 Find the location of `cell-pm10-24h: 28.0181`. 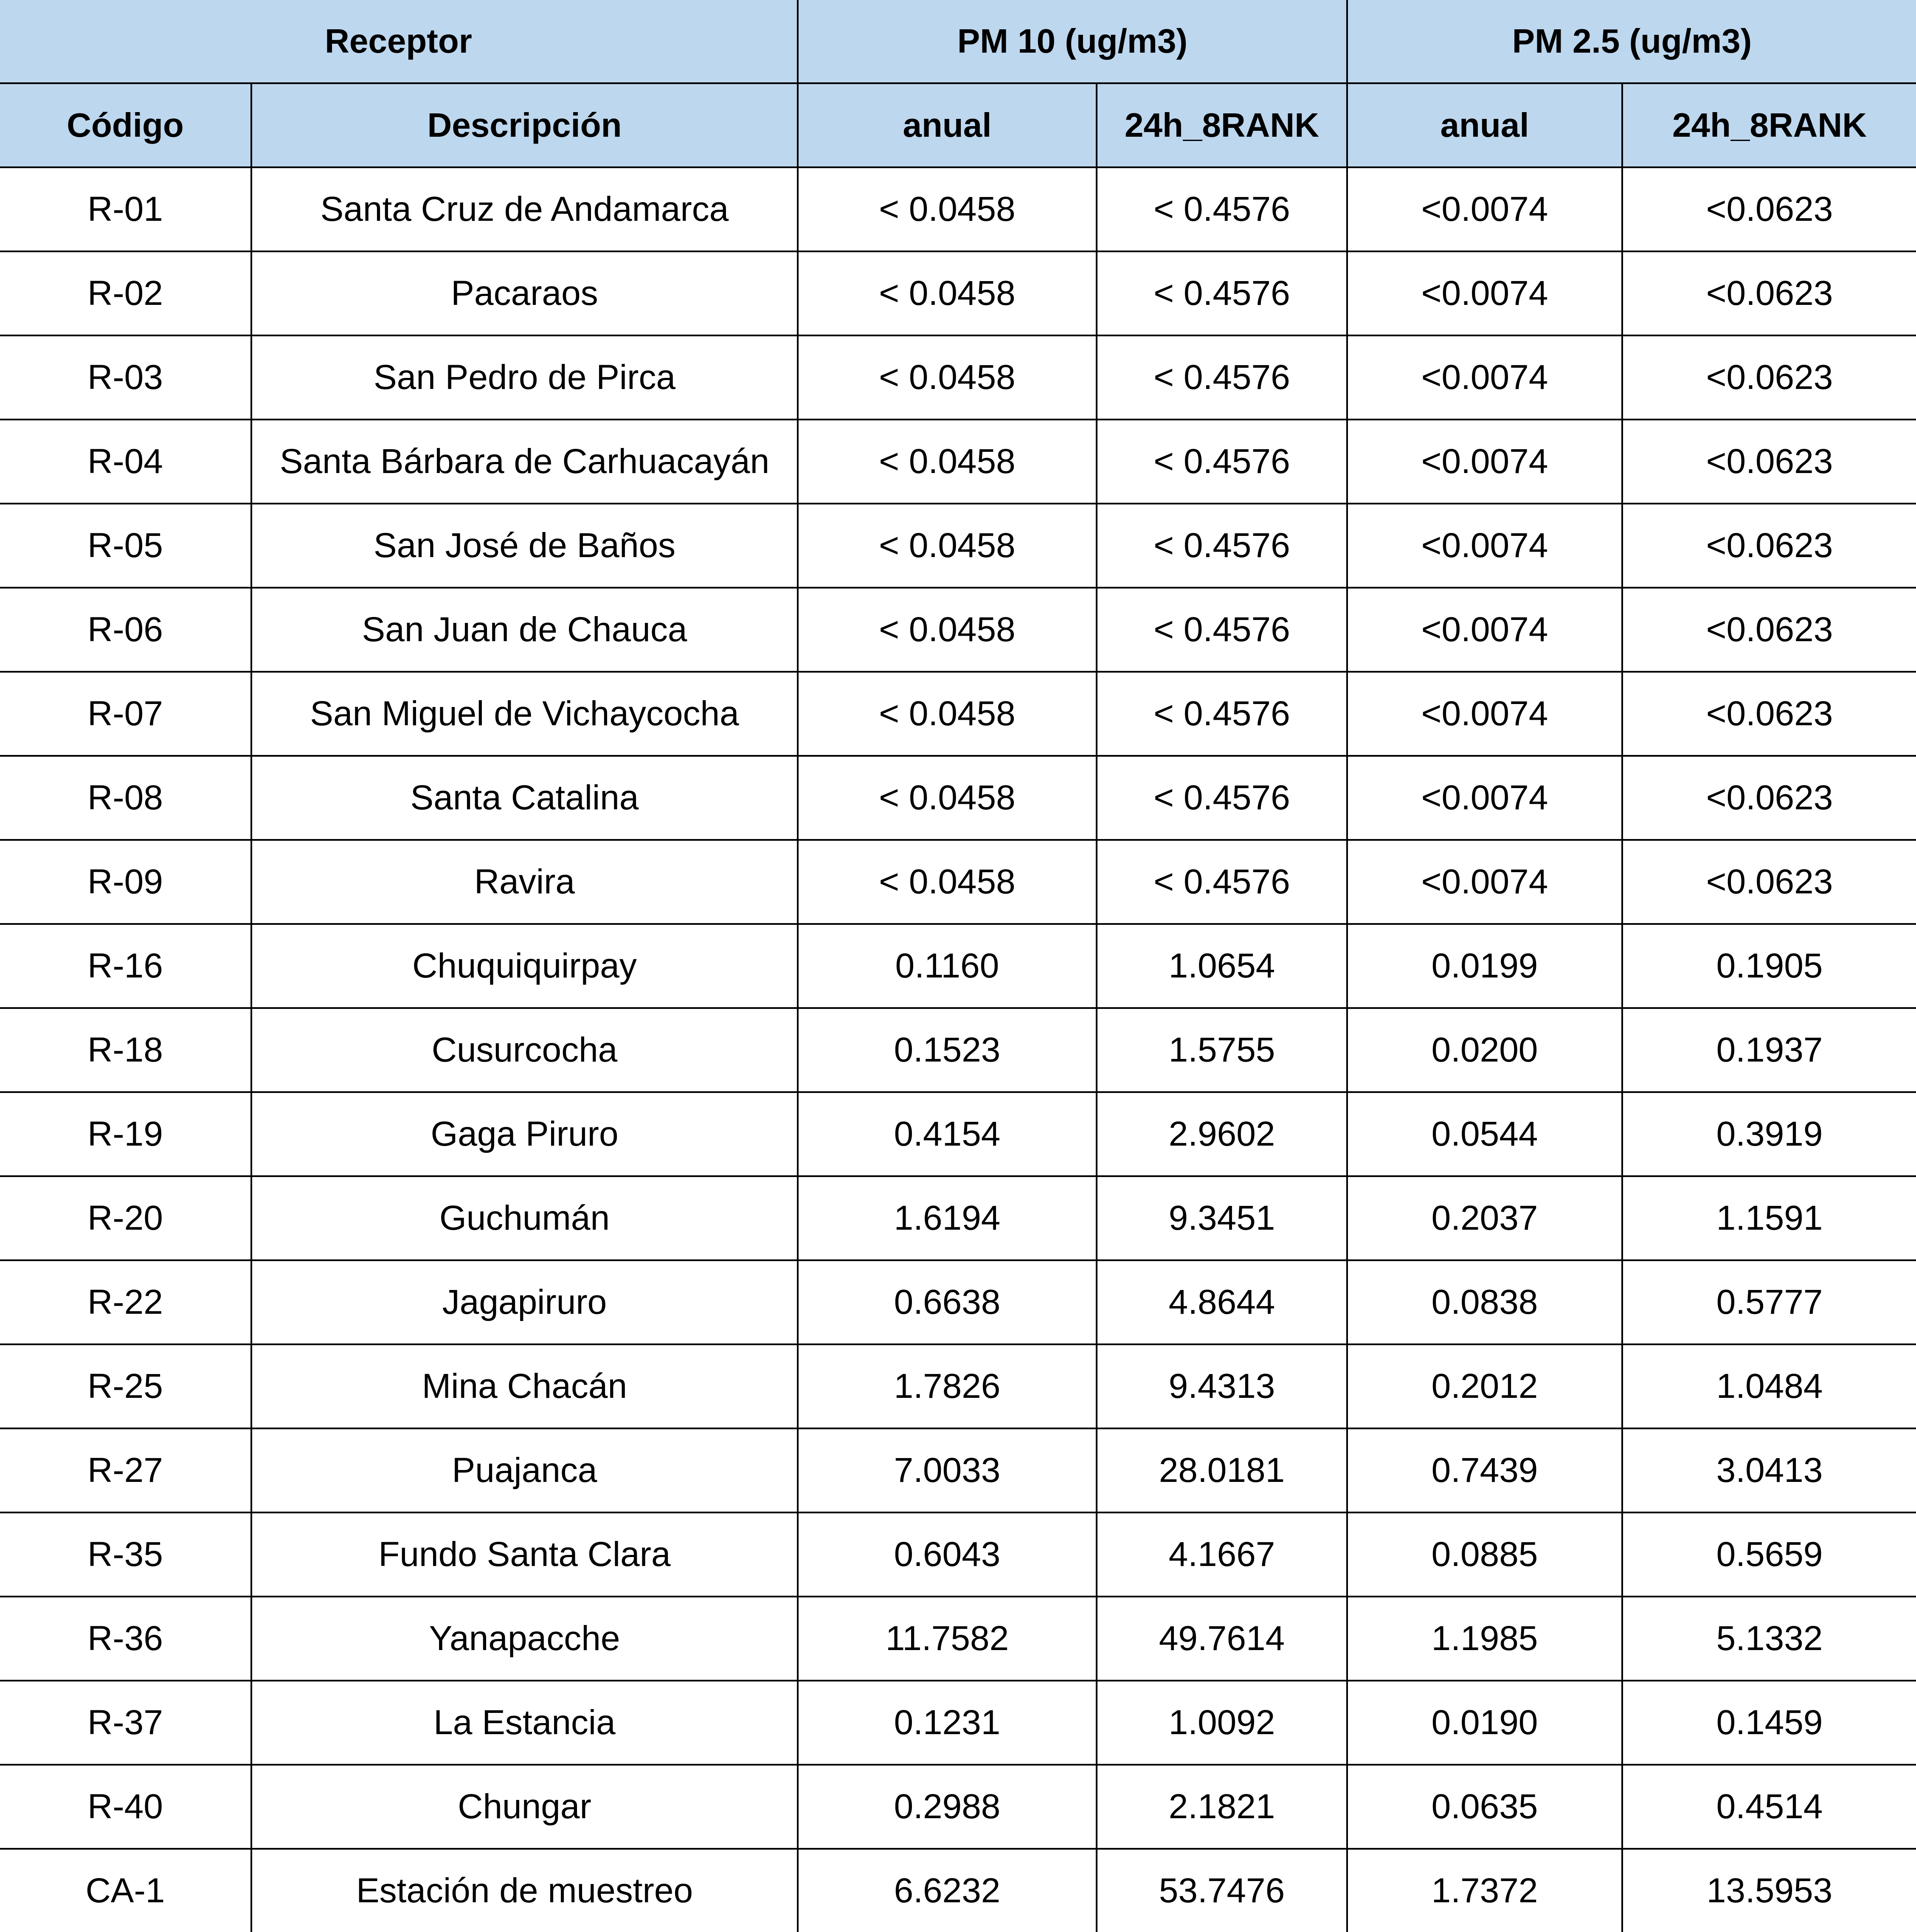

cell-pm10-24h: 28.0181 is located at coordinates (1222, 1470).